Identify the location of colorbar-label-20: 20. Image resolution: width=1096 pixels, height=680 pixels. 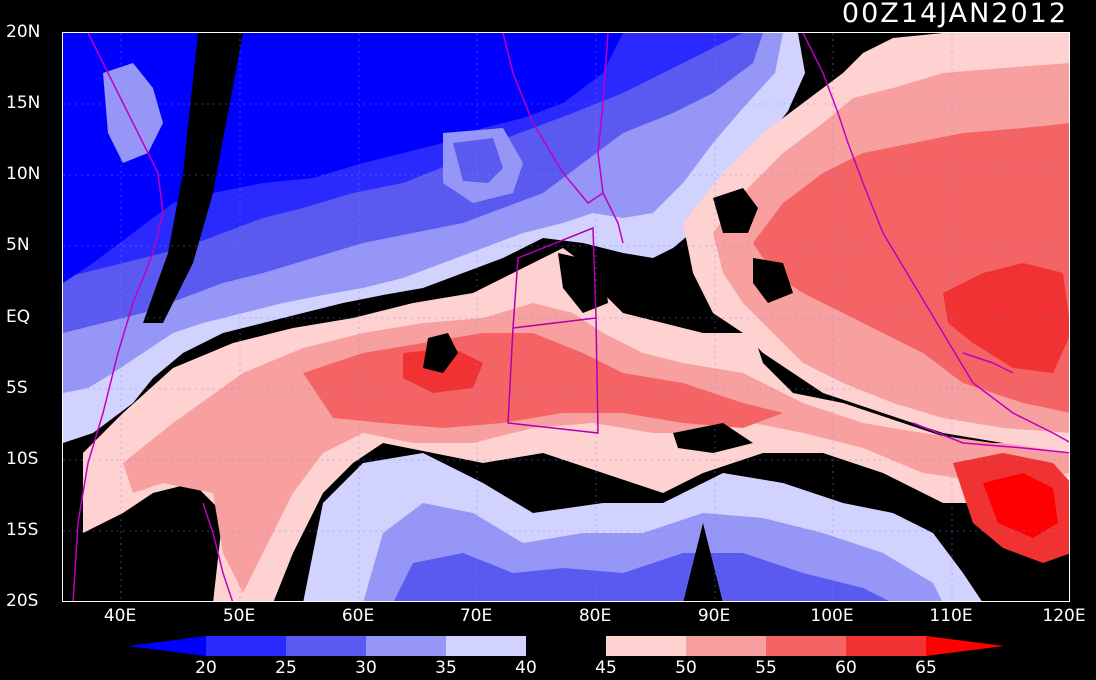
(206, 668).